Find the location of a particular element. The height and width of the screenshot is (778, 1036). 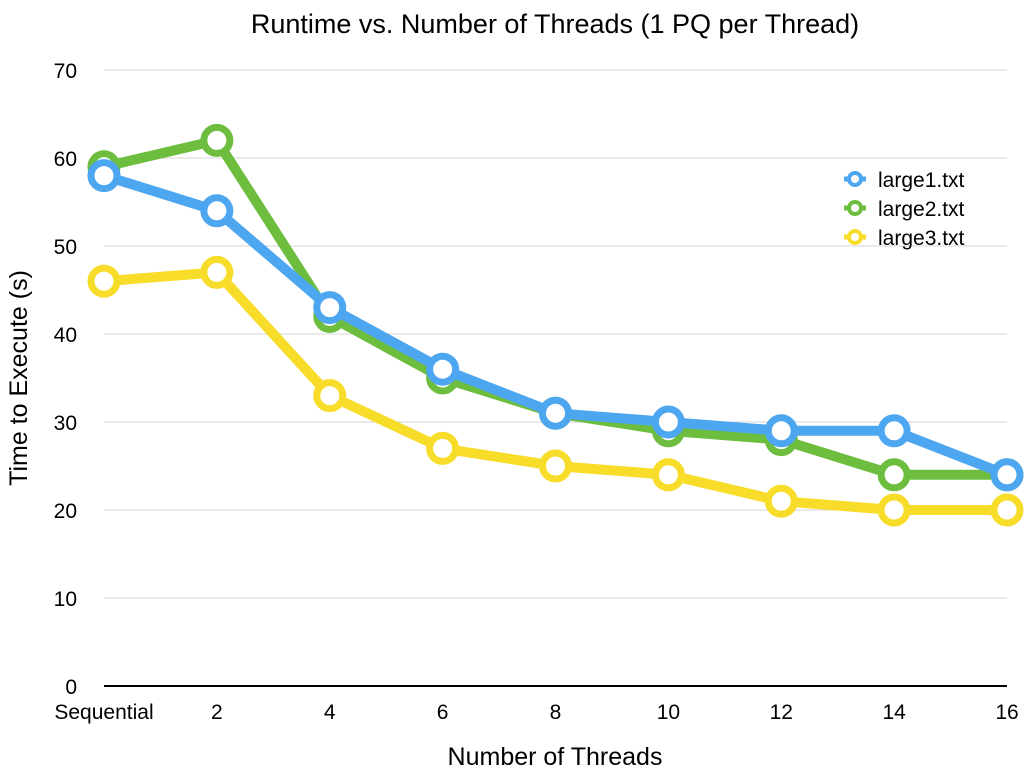

y-tick-label: 50 is located at coordinates (65, 247).